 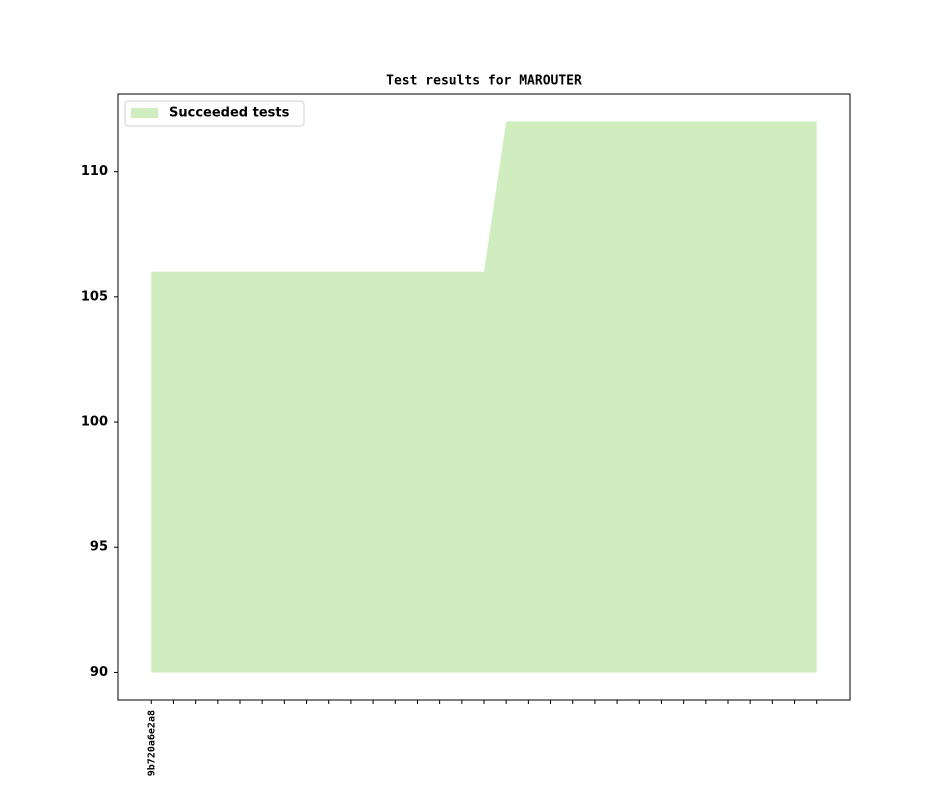 I want to click on legend-swatch, so click(x=144, y=113).